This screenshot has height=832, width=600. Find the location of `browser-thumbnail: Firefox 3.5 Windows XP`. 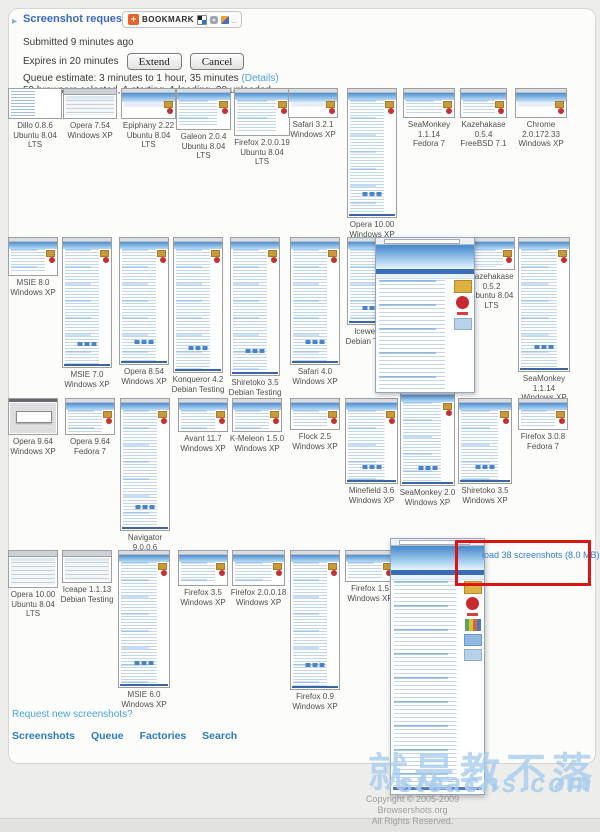

browser-thumbnail: Firefox 3.5 Windows XP is located at coordinates (203, 578).